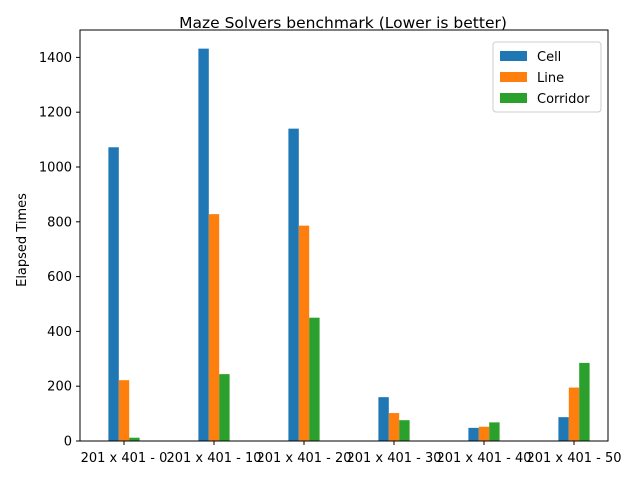  What do you see at coordinates (573, 458) in the screenshot?
I see `x-tick-label: 201 x 401 - 50` at bounding box center [573, 458].